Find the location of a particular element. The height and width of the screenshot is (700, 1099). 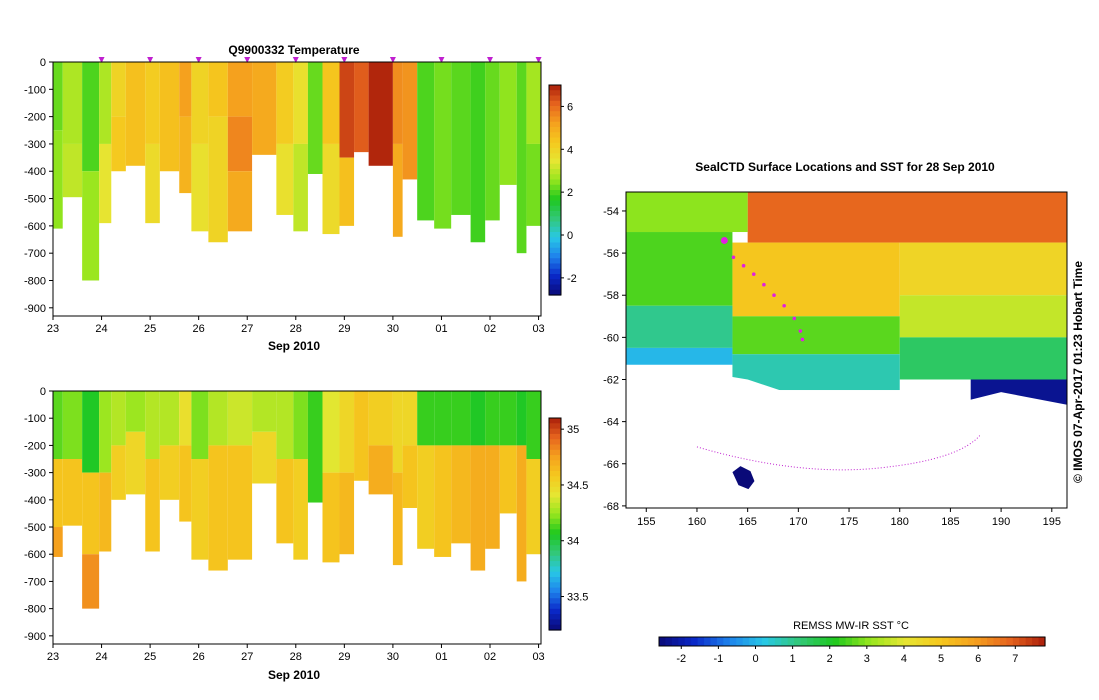

x-tick-label: 02 is located at coordinates (490, 329).